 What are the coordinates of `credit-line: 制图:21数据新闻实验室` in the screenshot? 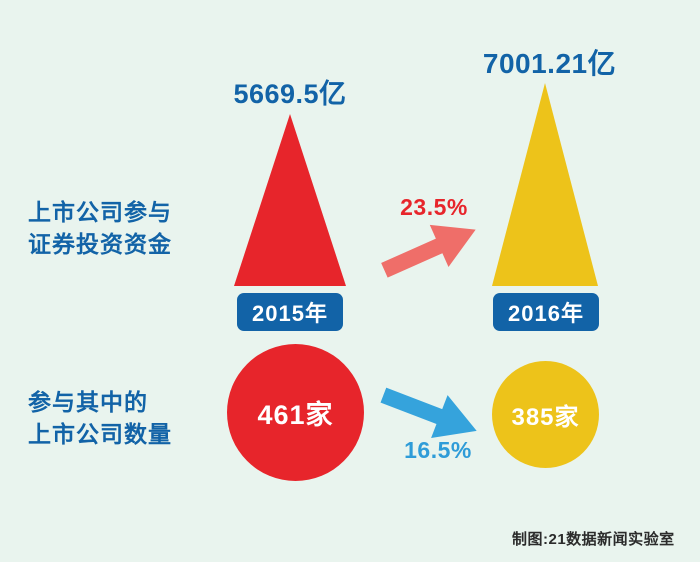 It's located at (593, 539).